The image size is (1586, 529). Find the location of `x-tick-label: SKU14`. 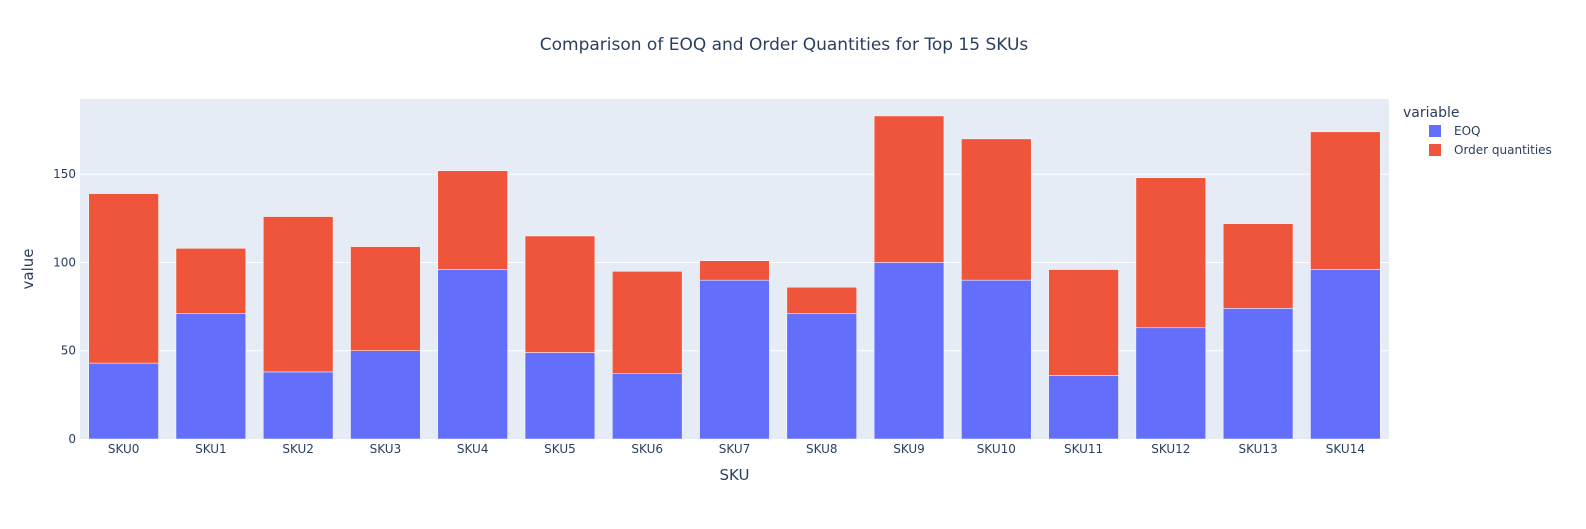

x-tick-label: SKU14 is located at coordinates (1345, 449).